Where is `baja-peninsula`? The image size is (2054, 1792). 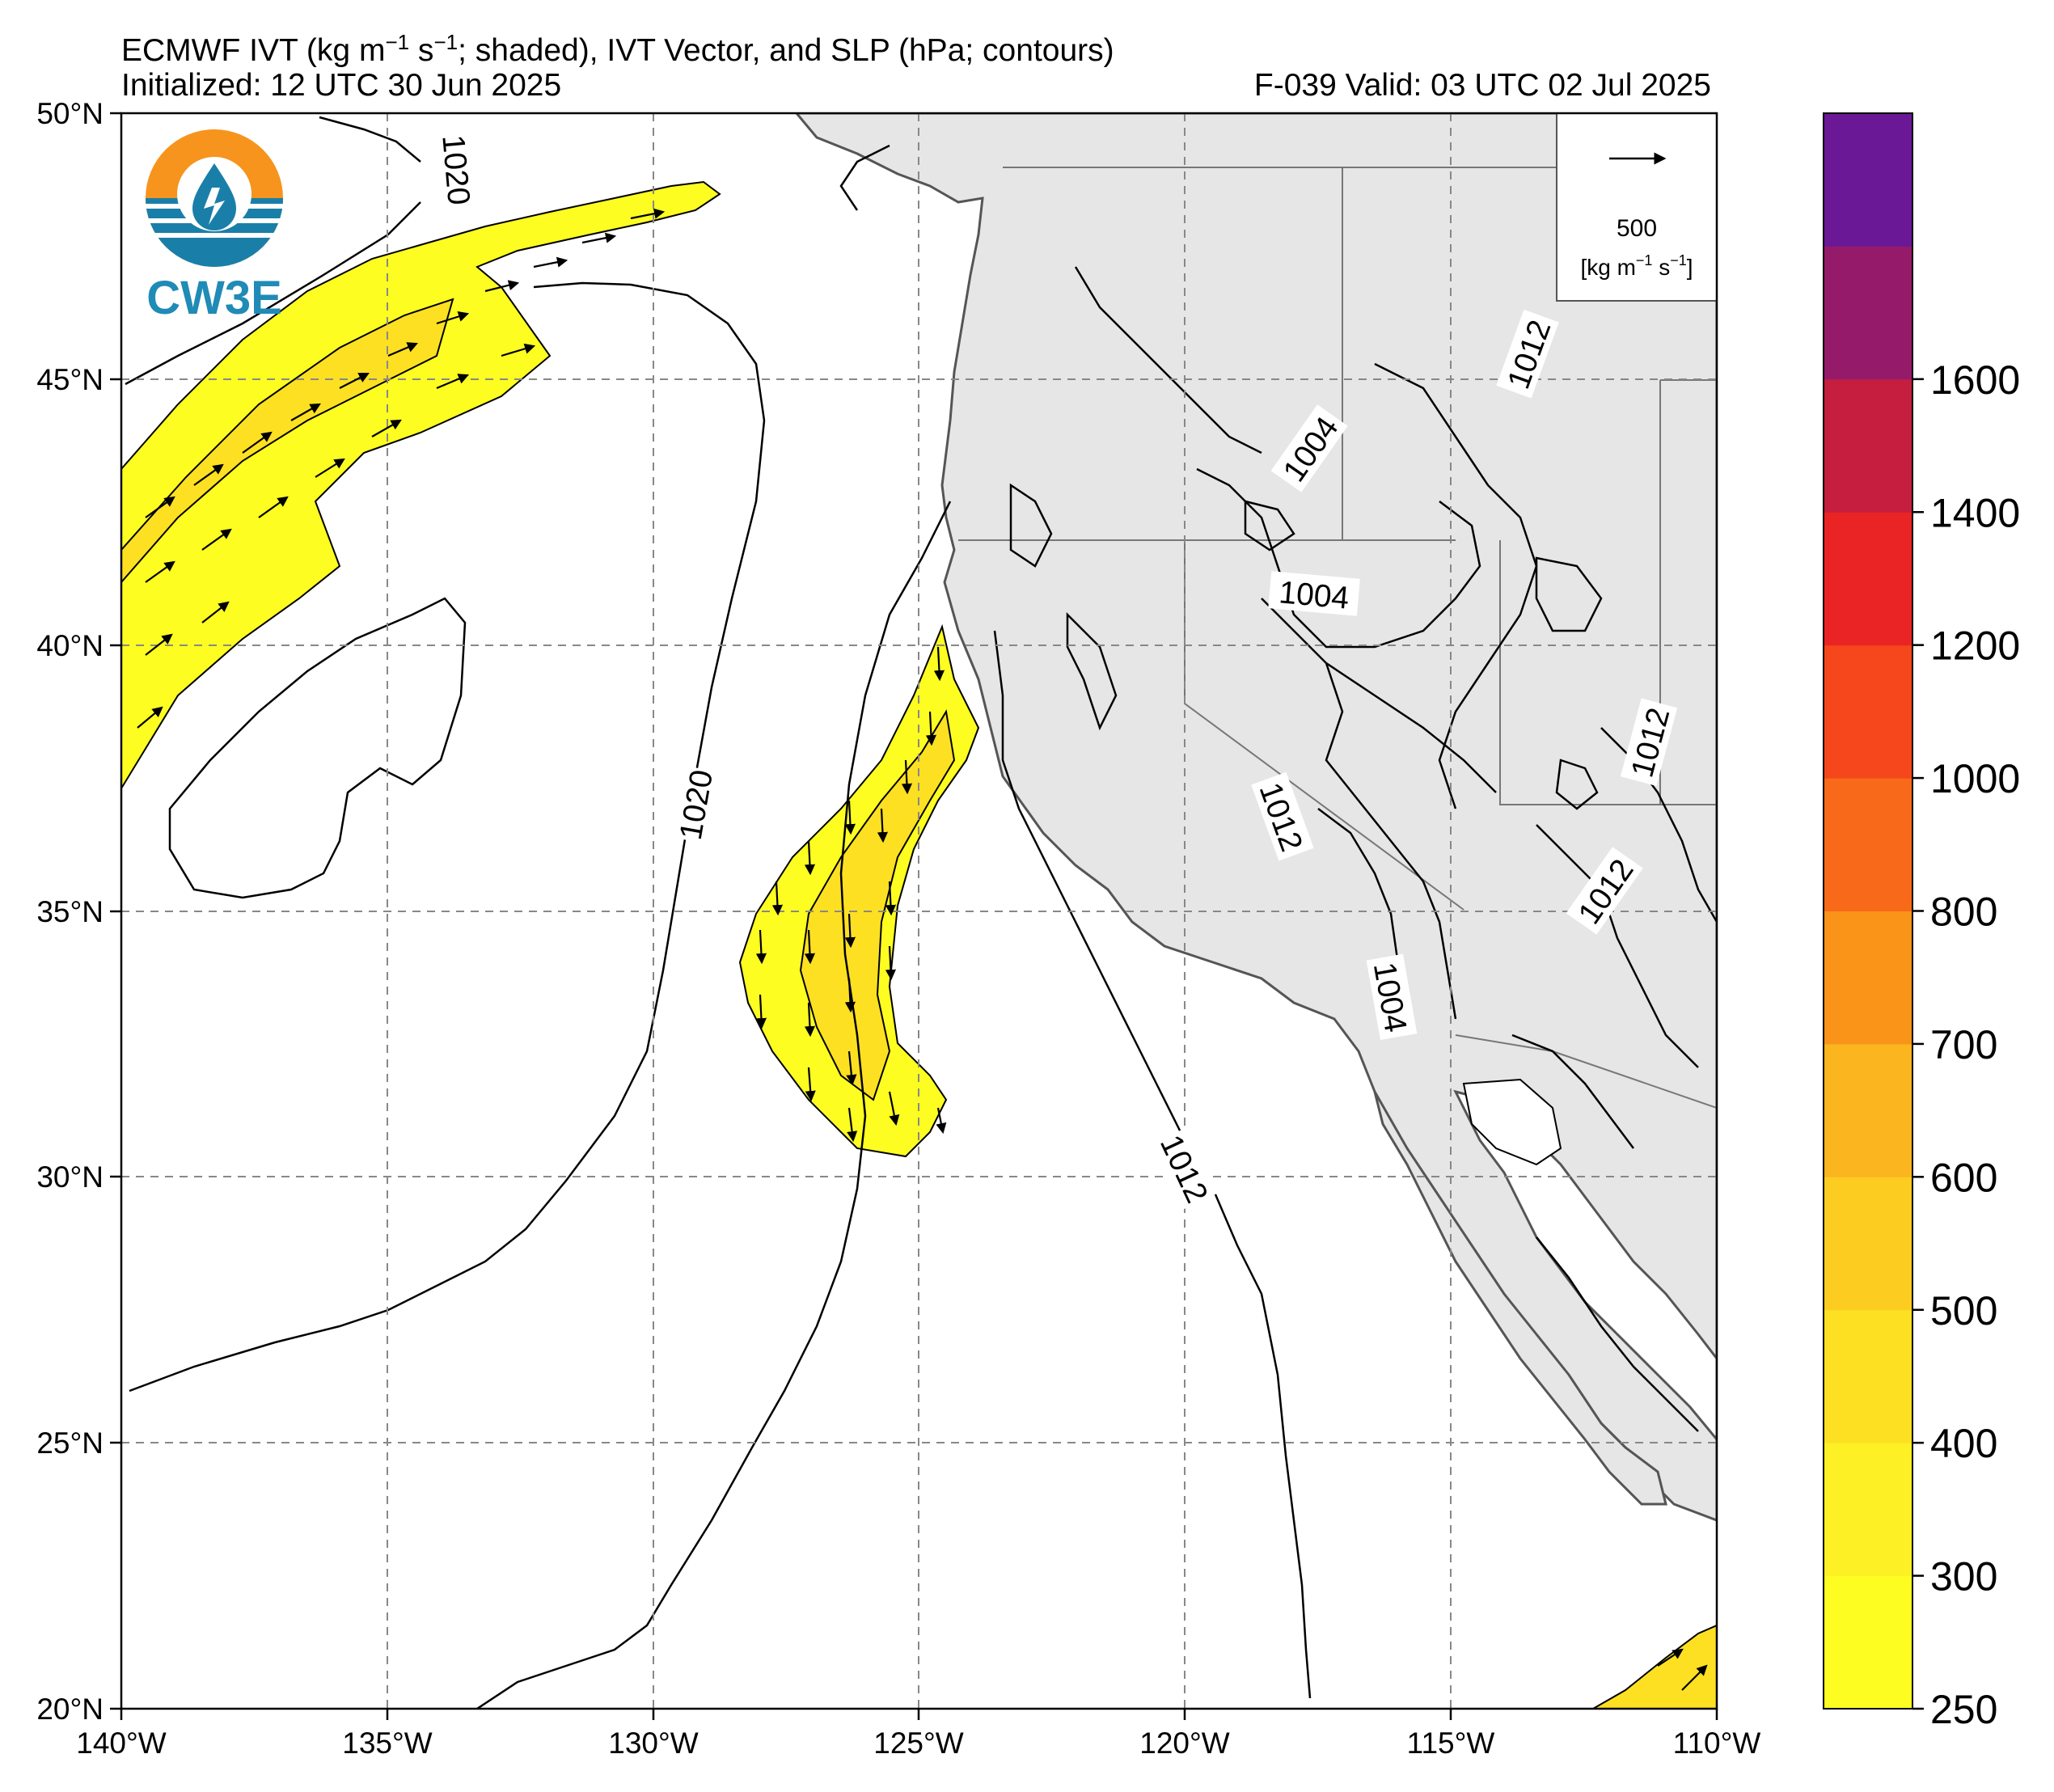 baja-peninsula is located at coordinates (1520, 1298).